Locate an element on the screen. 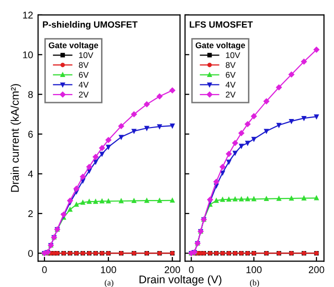 This screenshot has width=334, height=287. x-axis-title: Drain voltage (V) is located at coordinates (181, 280).